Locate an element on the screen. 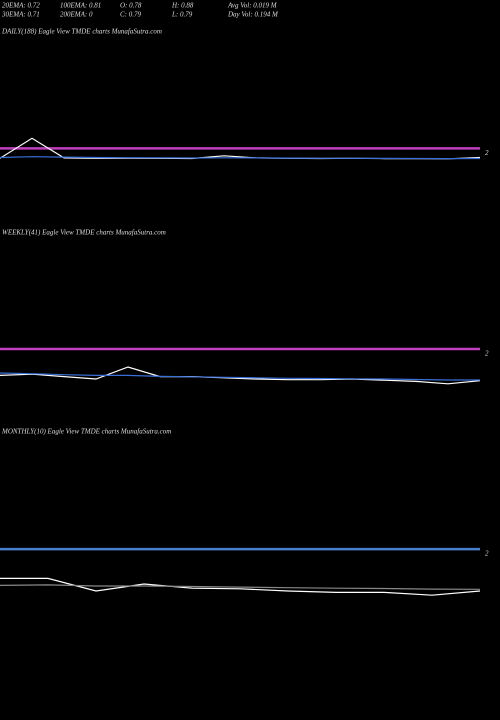  header-stat: L: 0.79 is located at coordinates (182, 15).